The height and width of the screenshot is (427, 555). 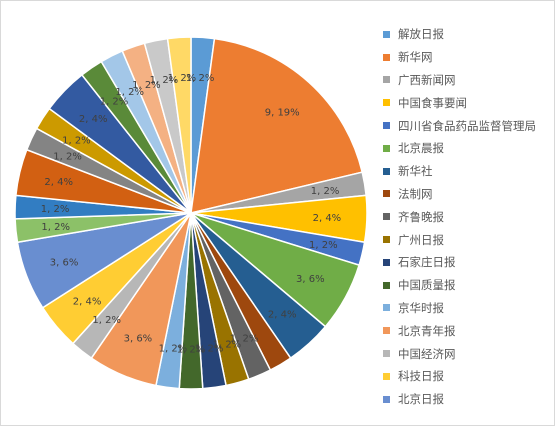 What do you see at coordinates (421, 376) in the screenshot?
I see `legend-label: 科技日报` at bounding box center [421, 376].